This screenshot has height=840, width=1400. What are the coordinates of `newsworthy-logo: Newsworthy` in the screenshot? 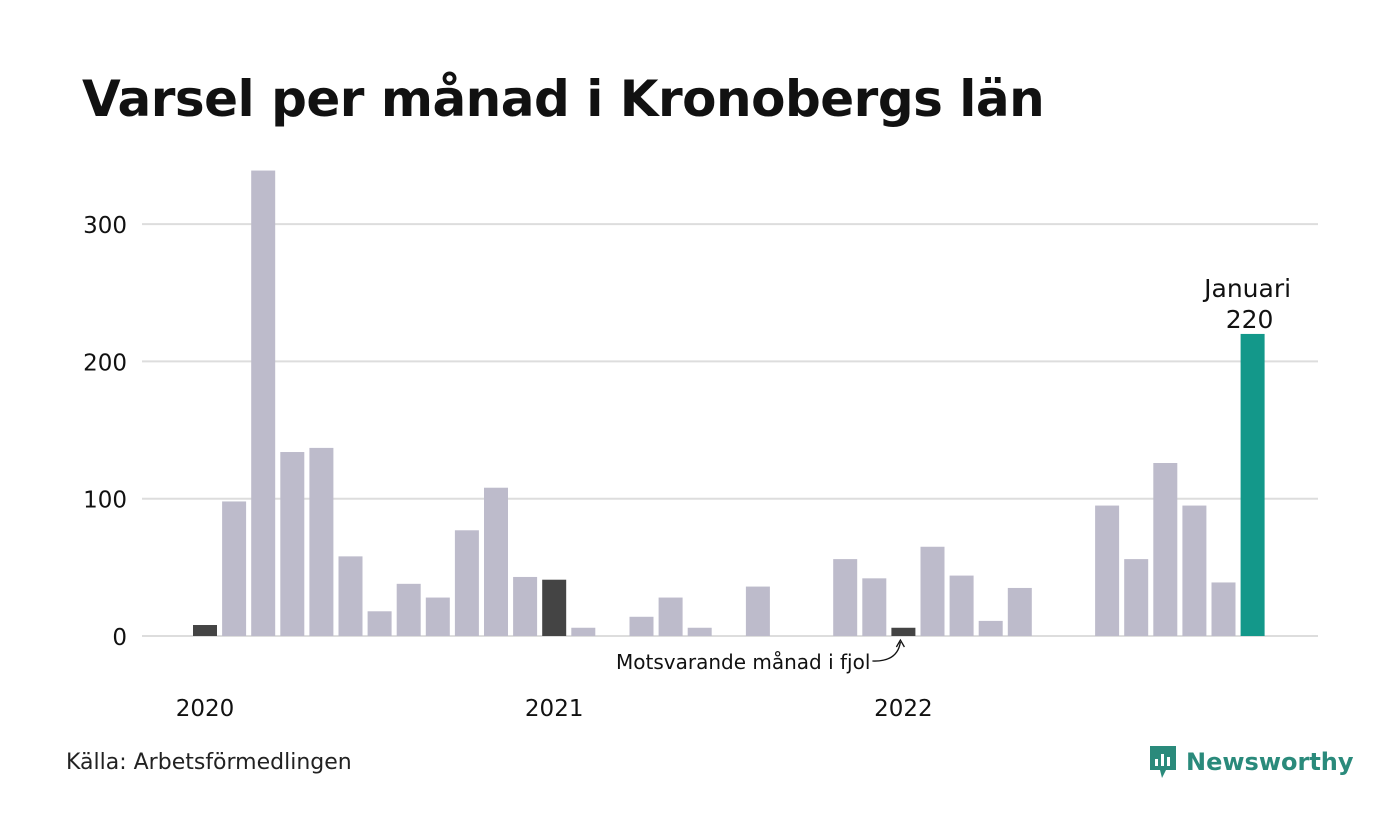 It's located at (1251, 762).